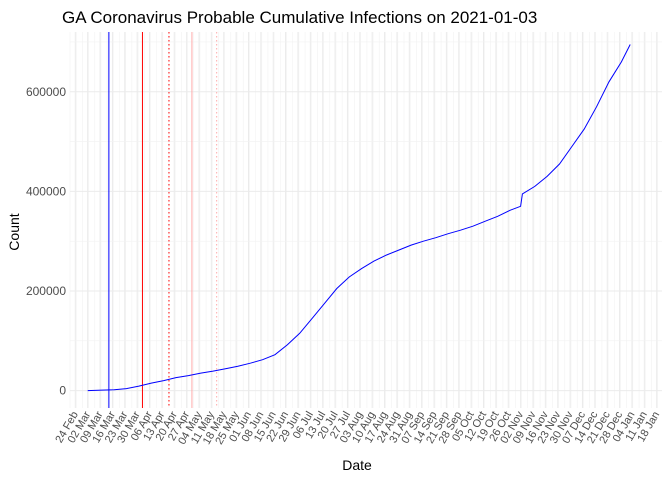 The image size is (672, 480). Describe the element at coordinates (46, 241) in the screenshot. I see `y-tick-labels: 0 200000 400000 600000` at that location.